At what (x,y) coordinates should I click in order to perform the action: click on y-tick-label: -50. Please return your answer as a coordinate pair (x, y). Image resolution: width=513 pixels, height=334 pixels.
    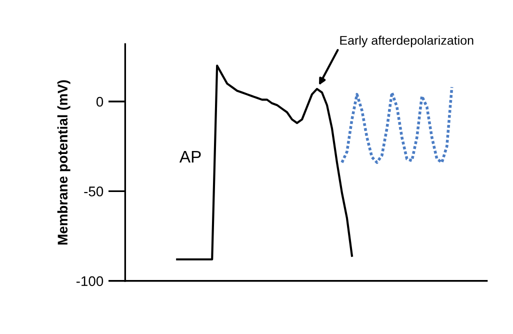
    Looking at the image, I should click on (94, 191).